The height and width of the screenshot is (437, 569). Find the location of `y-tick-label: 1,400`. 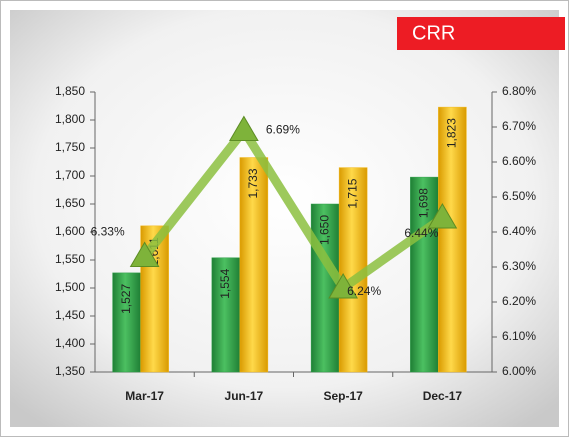

y-tick-label: 1,400 is located at coordinates (70, 343).